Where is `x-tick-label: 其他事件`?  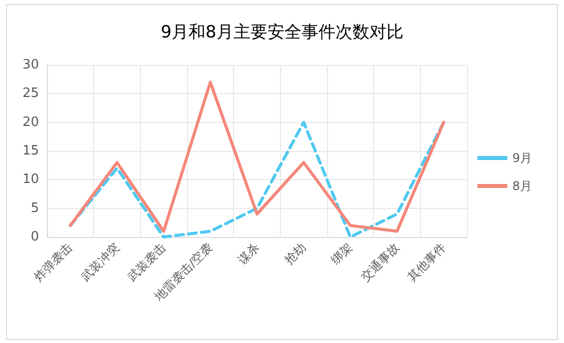
x-tick-label: 其他事件 is located at coordinates (426, 262).